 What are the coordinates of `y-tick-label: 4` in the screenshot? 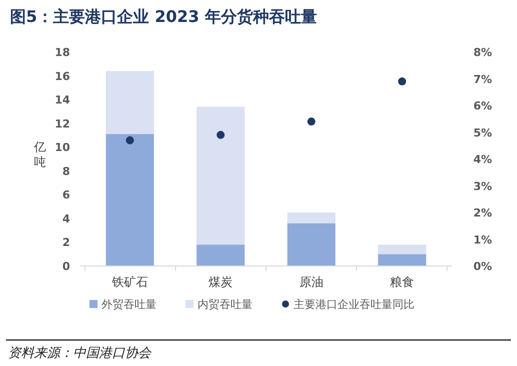 It's located at (66, 219).